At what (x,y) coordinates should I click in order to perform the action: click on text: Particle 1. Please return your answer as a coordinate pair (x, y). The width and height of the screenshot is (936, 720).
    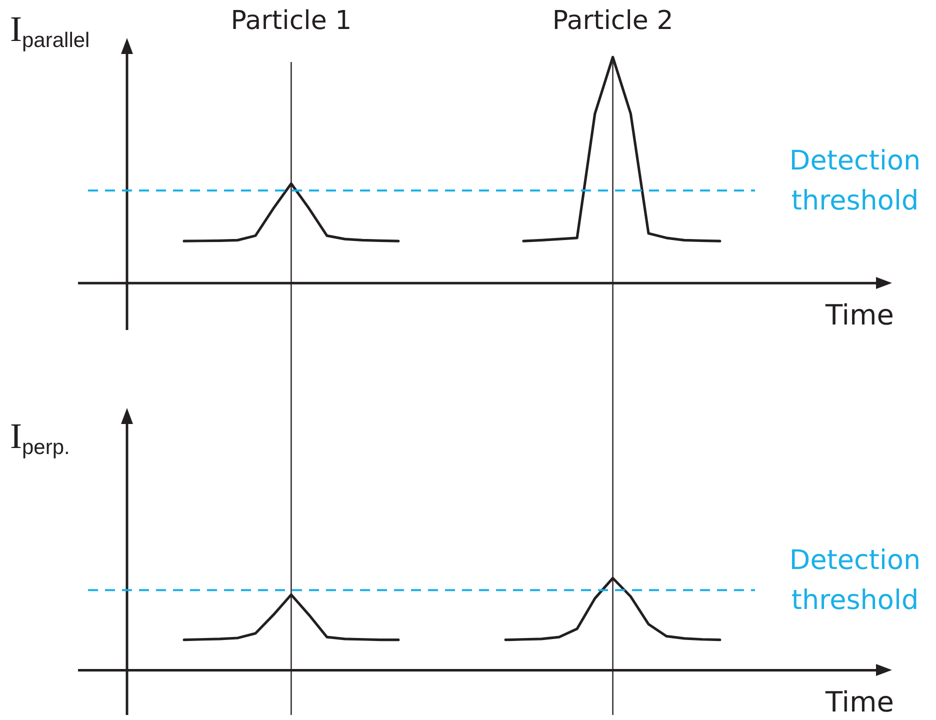
    Looking at the image, I should click on (291, 21).